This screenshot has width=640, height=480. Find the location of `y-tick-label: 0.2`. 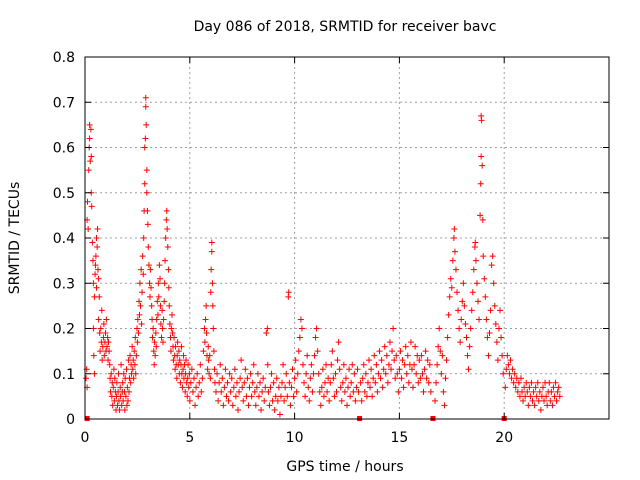

y-tick-label: 0.2 is located at coordinates (64, 330).